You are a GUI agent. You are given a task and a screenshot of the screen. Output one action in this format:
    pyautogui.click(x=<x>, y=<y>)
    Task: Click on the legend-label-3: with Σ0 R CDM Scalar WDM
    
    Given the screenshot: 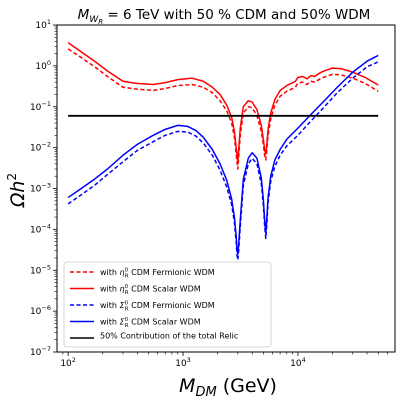 What is the action you would take?
    pyautogui.click(x=150, y=323)
    